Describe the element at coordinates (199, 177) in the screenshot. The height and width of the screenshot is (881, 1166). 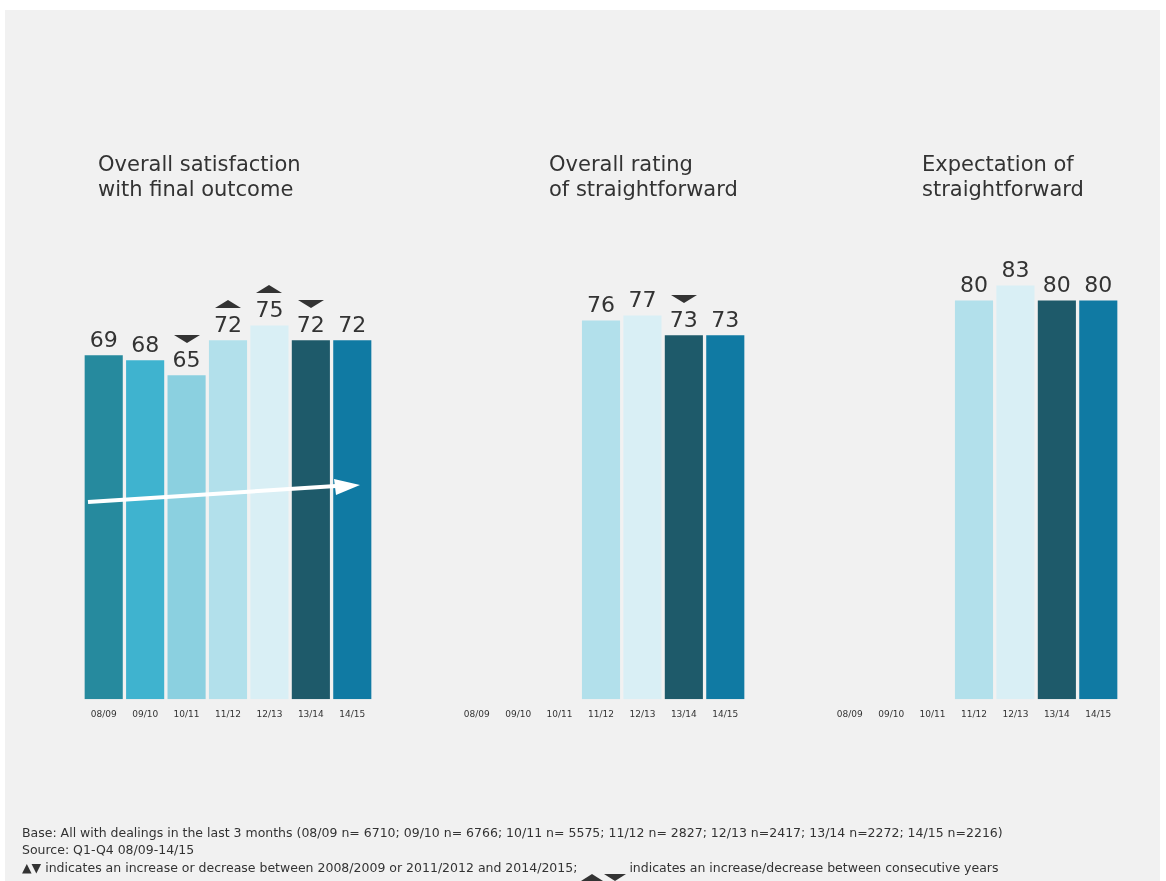
I see `chart-title: Overall satisfaction with final outcome` at that location.